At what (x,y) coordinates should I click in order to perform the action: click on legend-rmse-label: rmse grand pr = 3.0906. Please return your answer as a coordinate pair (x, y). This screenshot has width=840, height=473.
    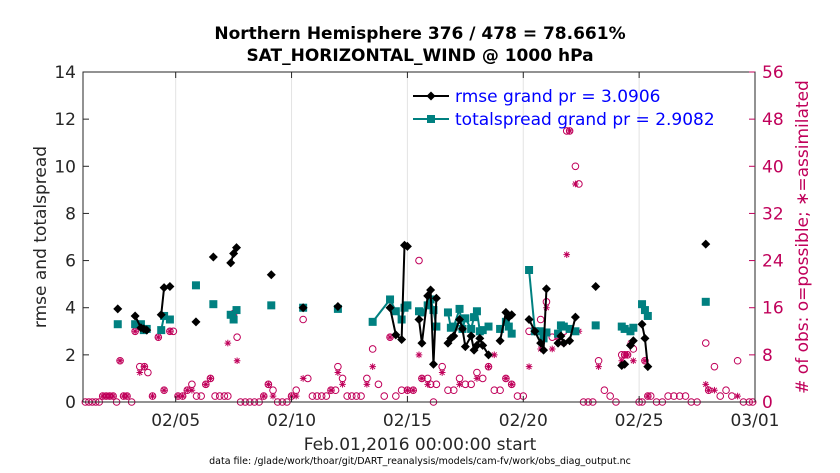
    Looking at the image, I should click on (557, 97).